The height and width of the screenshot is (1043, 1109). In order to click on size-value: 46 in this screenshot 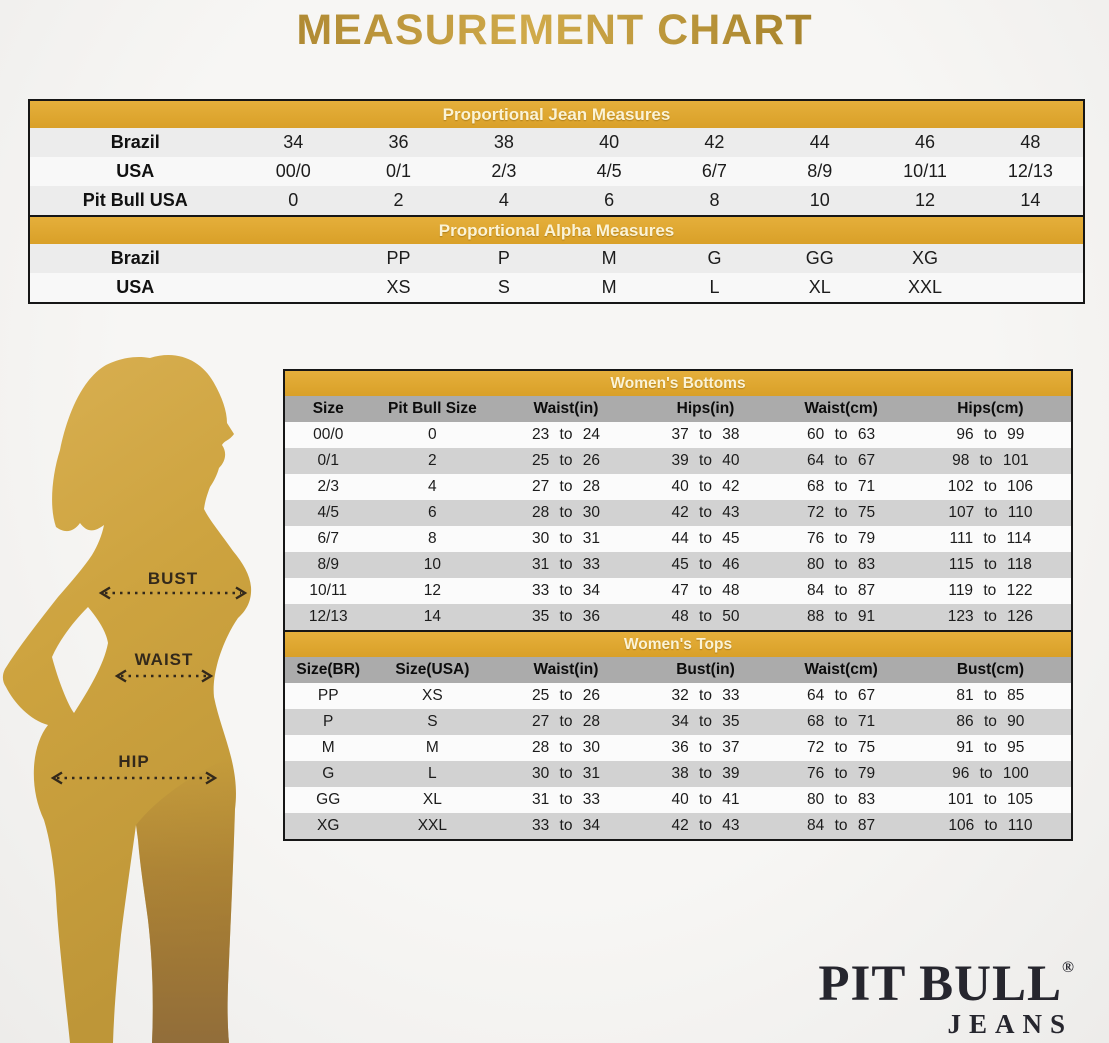, I will do `click(925, 142)`.